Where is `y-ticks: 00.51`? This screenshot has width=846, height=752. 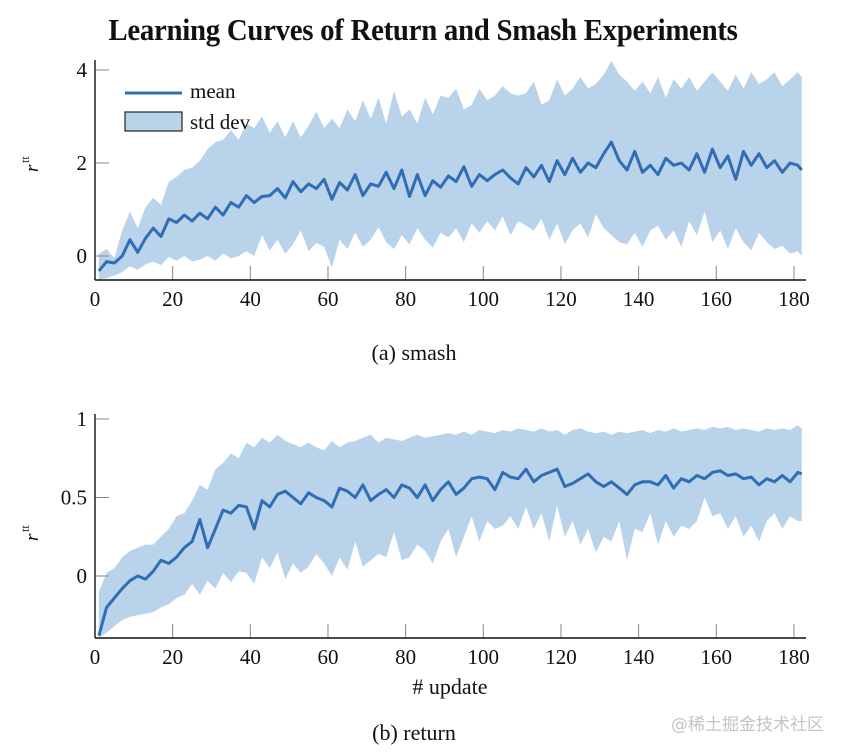
y-ticks: 00.51 is located at coordinates (85, 497).